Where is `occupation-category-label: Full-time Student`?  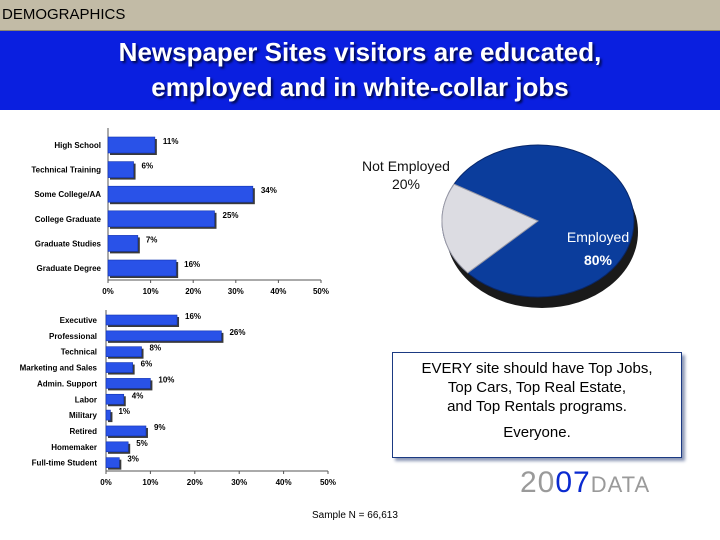
occupation-category-label: Full-time Student is located at coordinates (65, 463).